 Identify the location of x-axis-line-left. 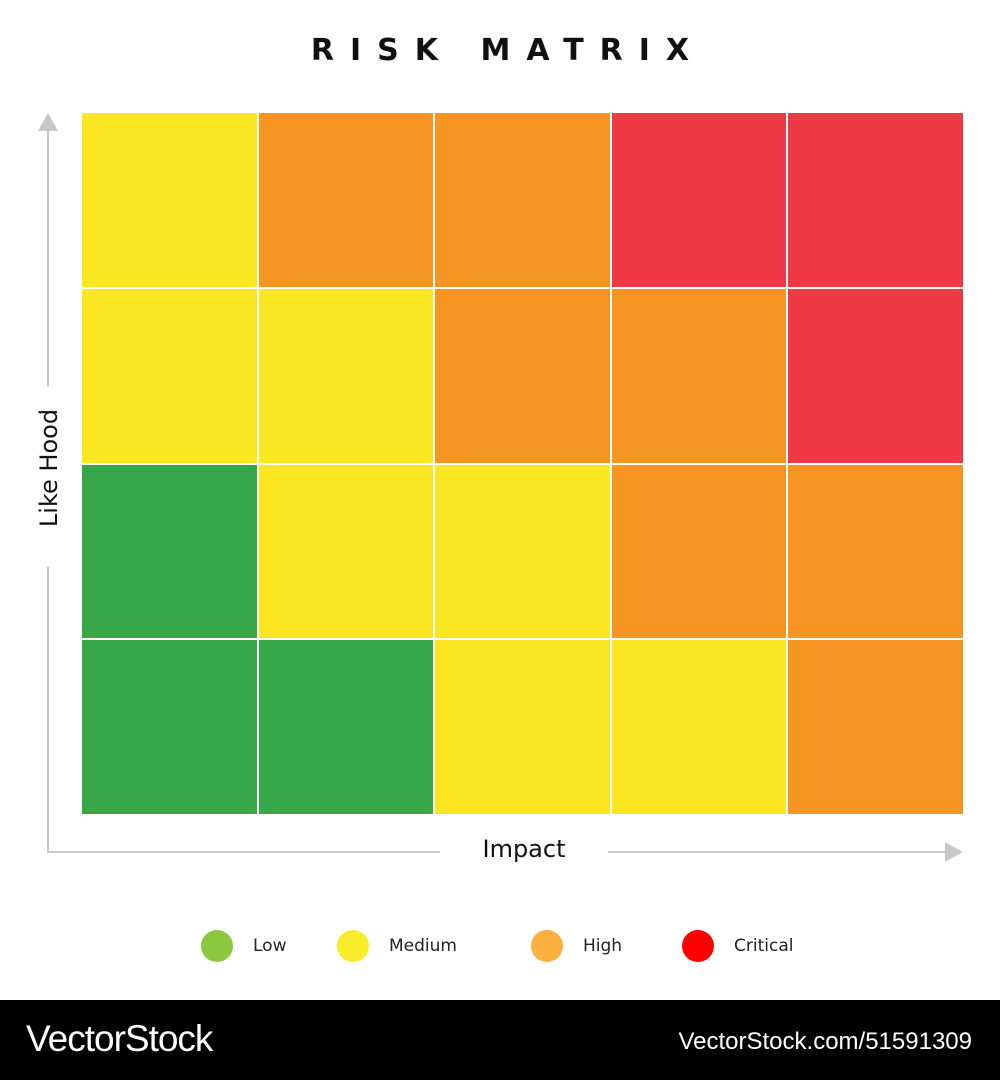
(243, 852).